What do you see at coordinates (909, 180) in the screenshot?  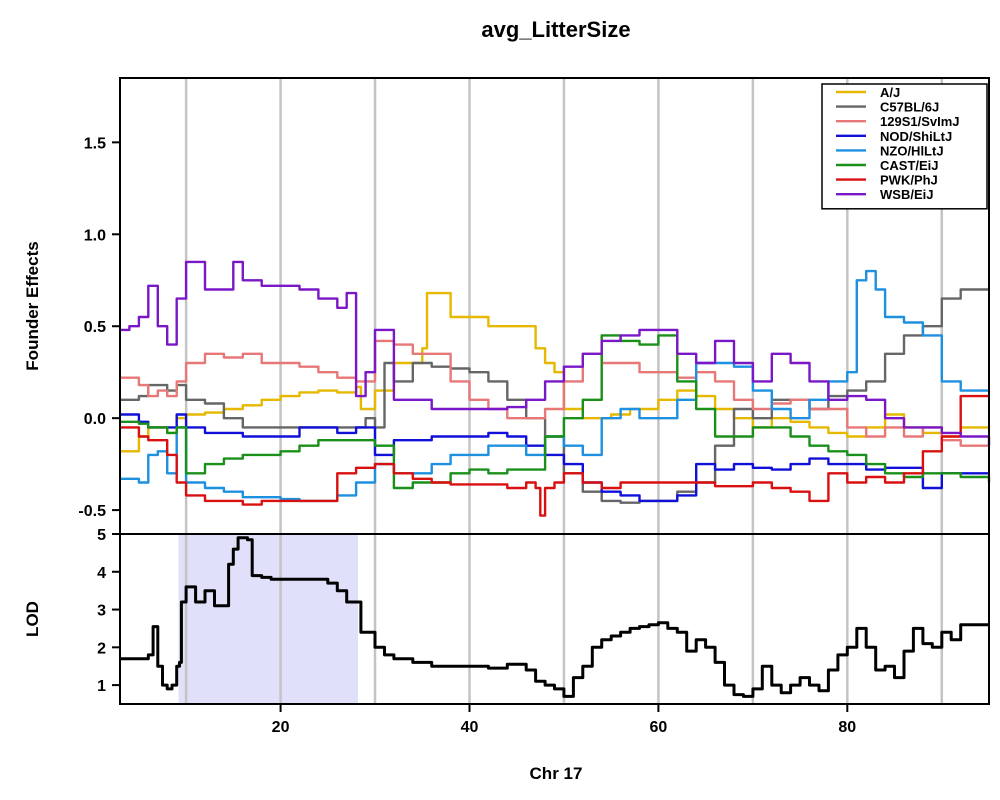 I see `legend-label: PWK/PhJ` at bounding box center [909, 180].